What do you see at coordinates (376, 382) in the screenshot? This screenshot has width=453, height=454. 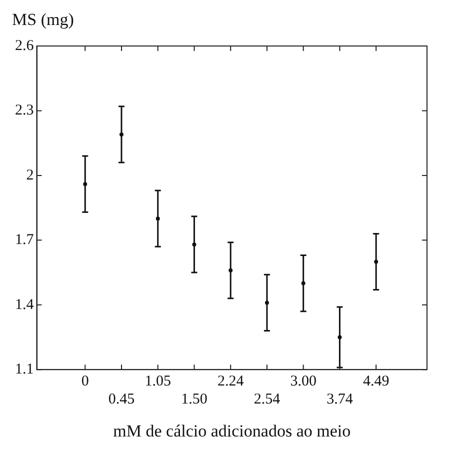 I see `x-tick-label: 4.49` at bounding box center [376, 382].